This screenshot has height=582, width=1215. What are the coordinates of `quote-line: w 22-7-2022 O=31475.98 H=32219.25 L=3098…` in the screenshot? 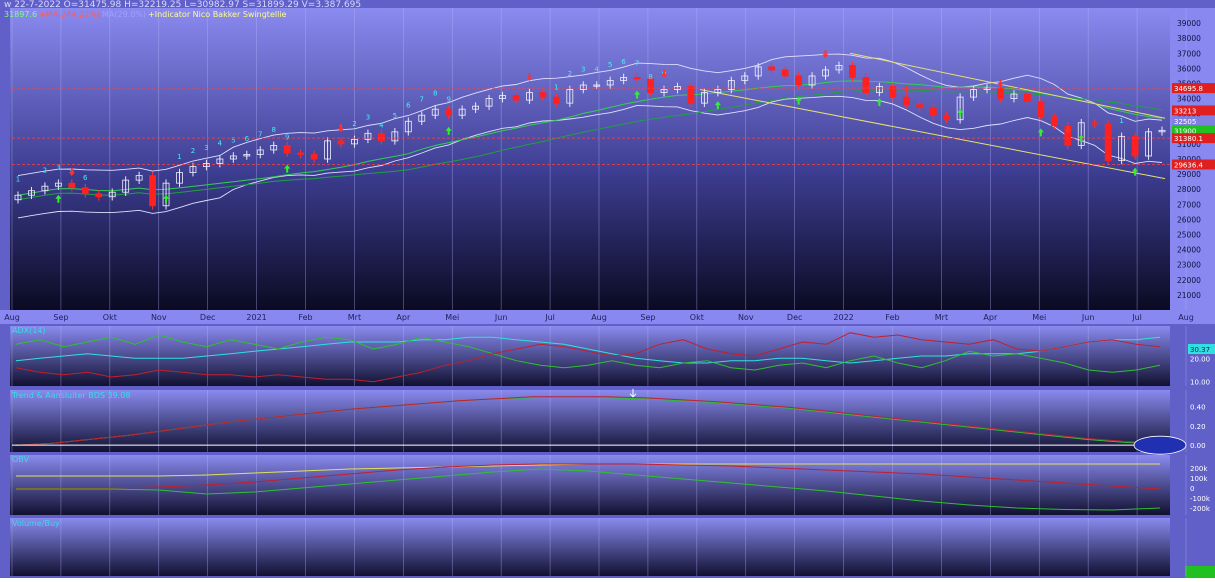 It's located at (183, 5).